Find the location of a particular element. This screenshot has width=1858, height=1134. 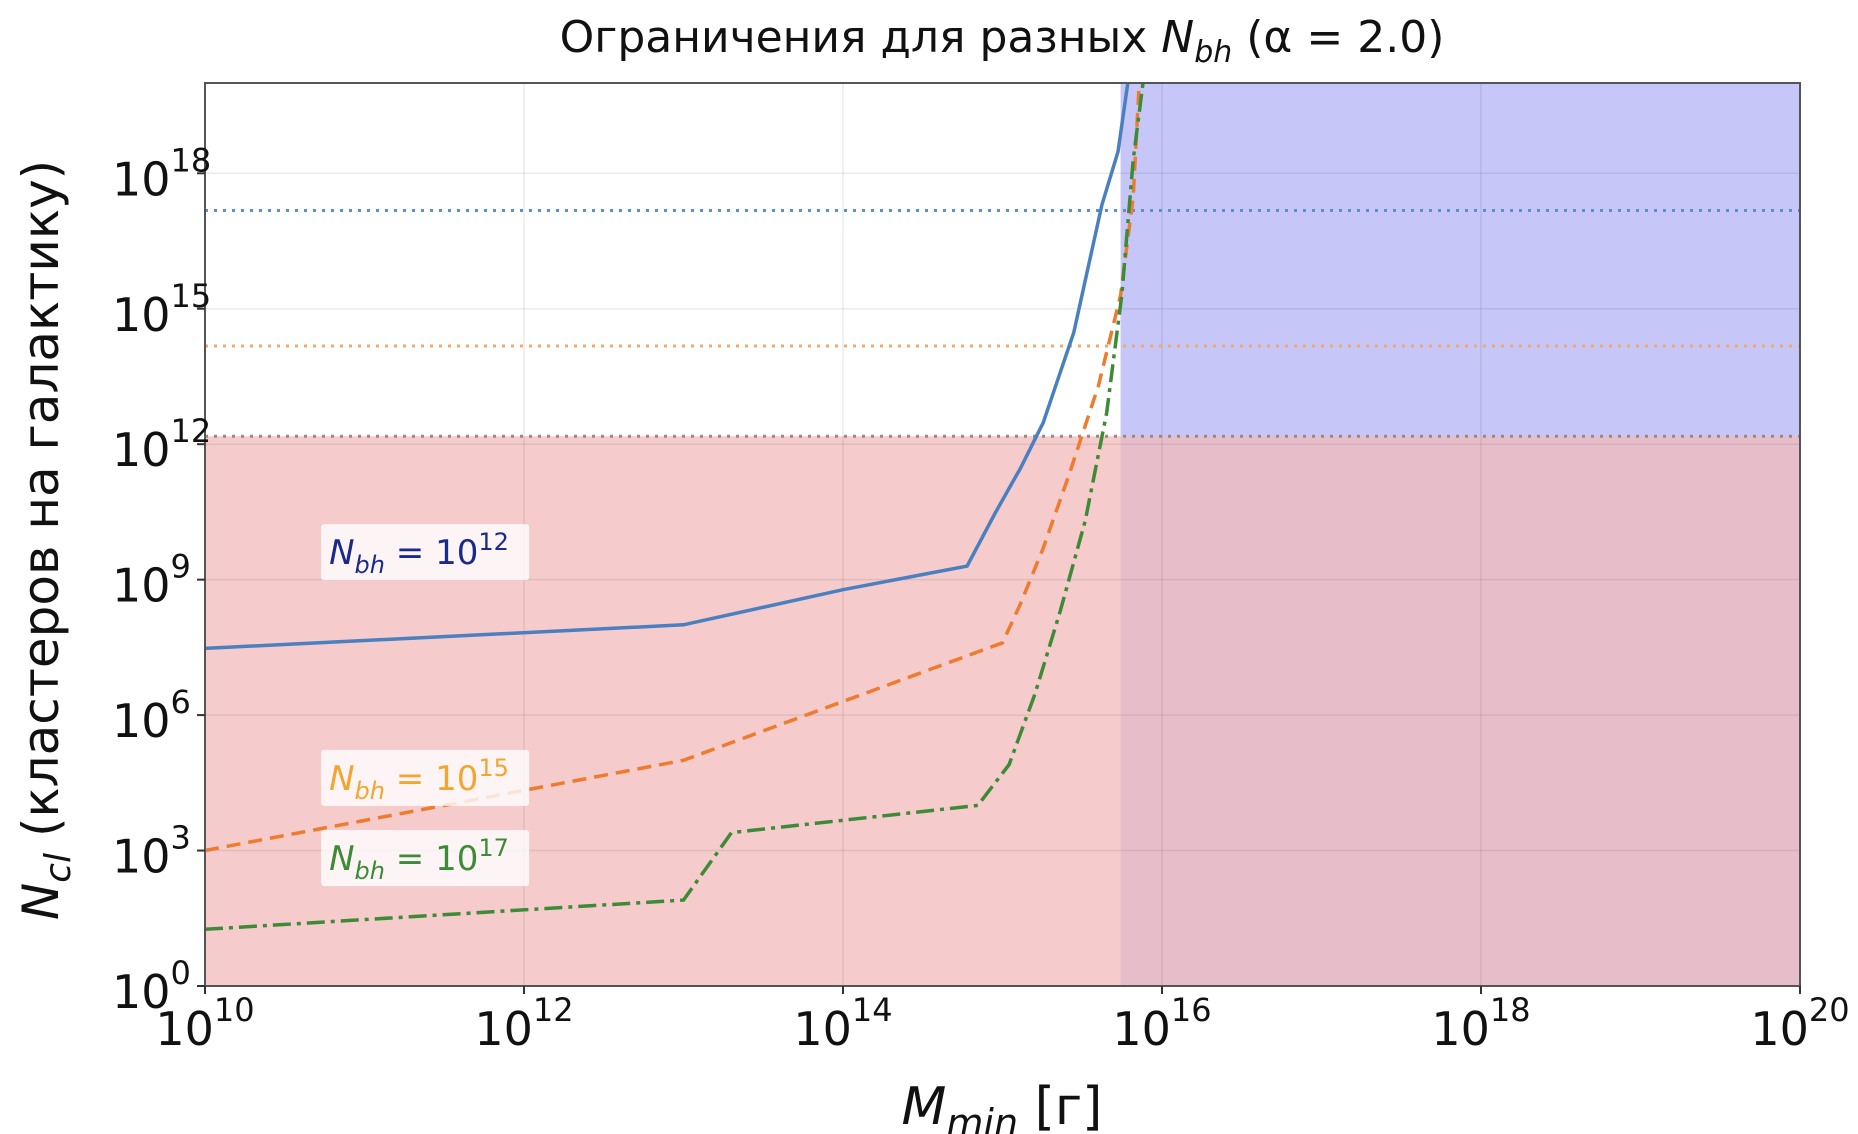

y-axis-ticks: 10⁰ 10³ 10⁶ 10⁹ 10¹² 10¹⁵ 10¹⁸ is located at coordinates (161, 580).